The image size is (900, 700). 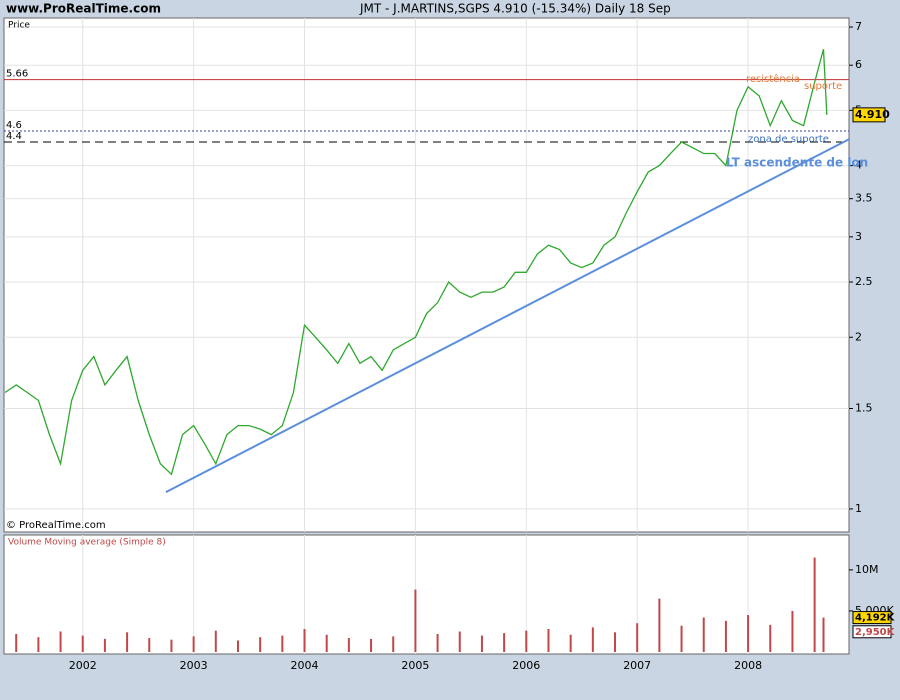 I want to click on copyright: © ProRealTime.com, so click(x=56, y=525).